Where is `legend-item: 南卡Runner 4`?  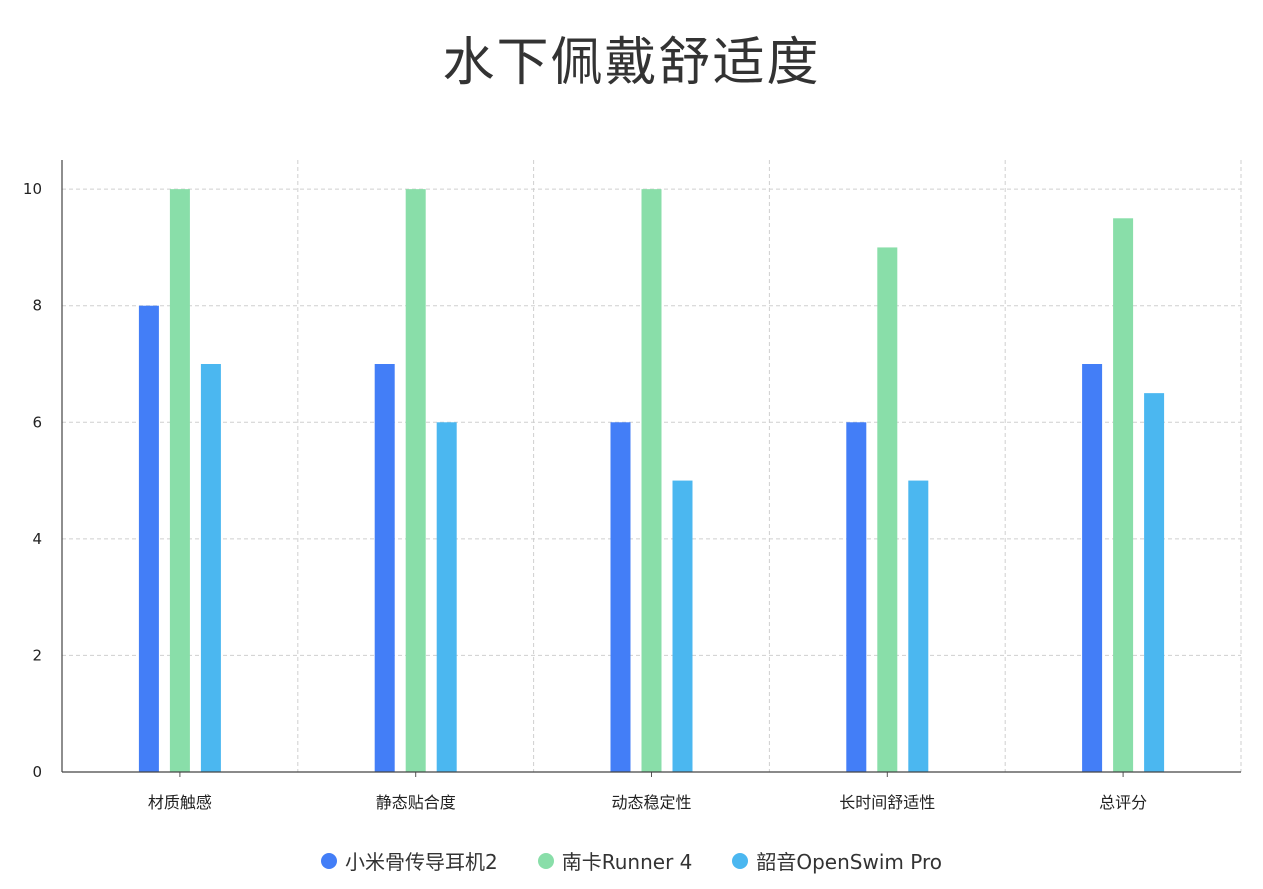
legend-item: 南卡Runner 4 is located at coordinates (615, 860).